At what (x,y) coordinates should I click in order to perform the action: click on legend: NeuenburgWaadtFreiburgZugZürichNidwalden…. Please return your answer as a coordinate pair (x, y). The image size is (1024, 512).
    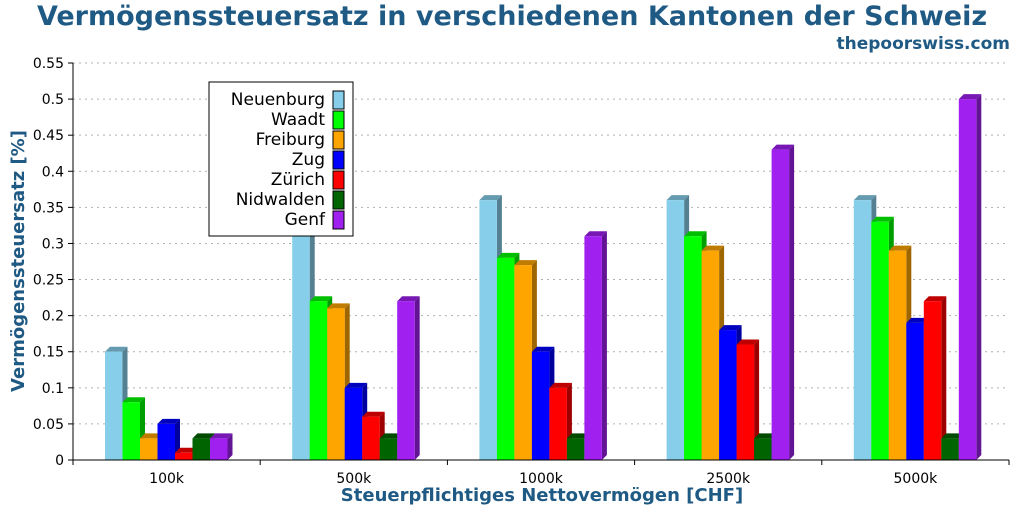
    Looking at the image, I should click on (281, 159).